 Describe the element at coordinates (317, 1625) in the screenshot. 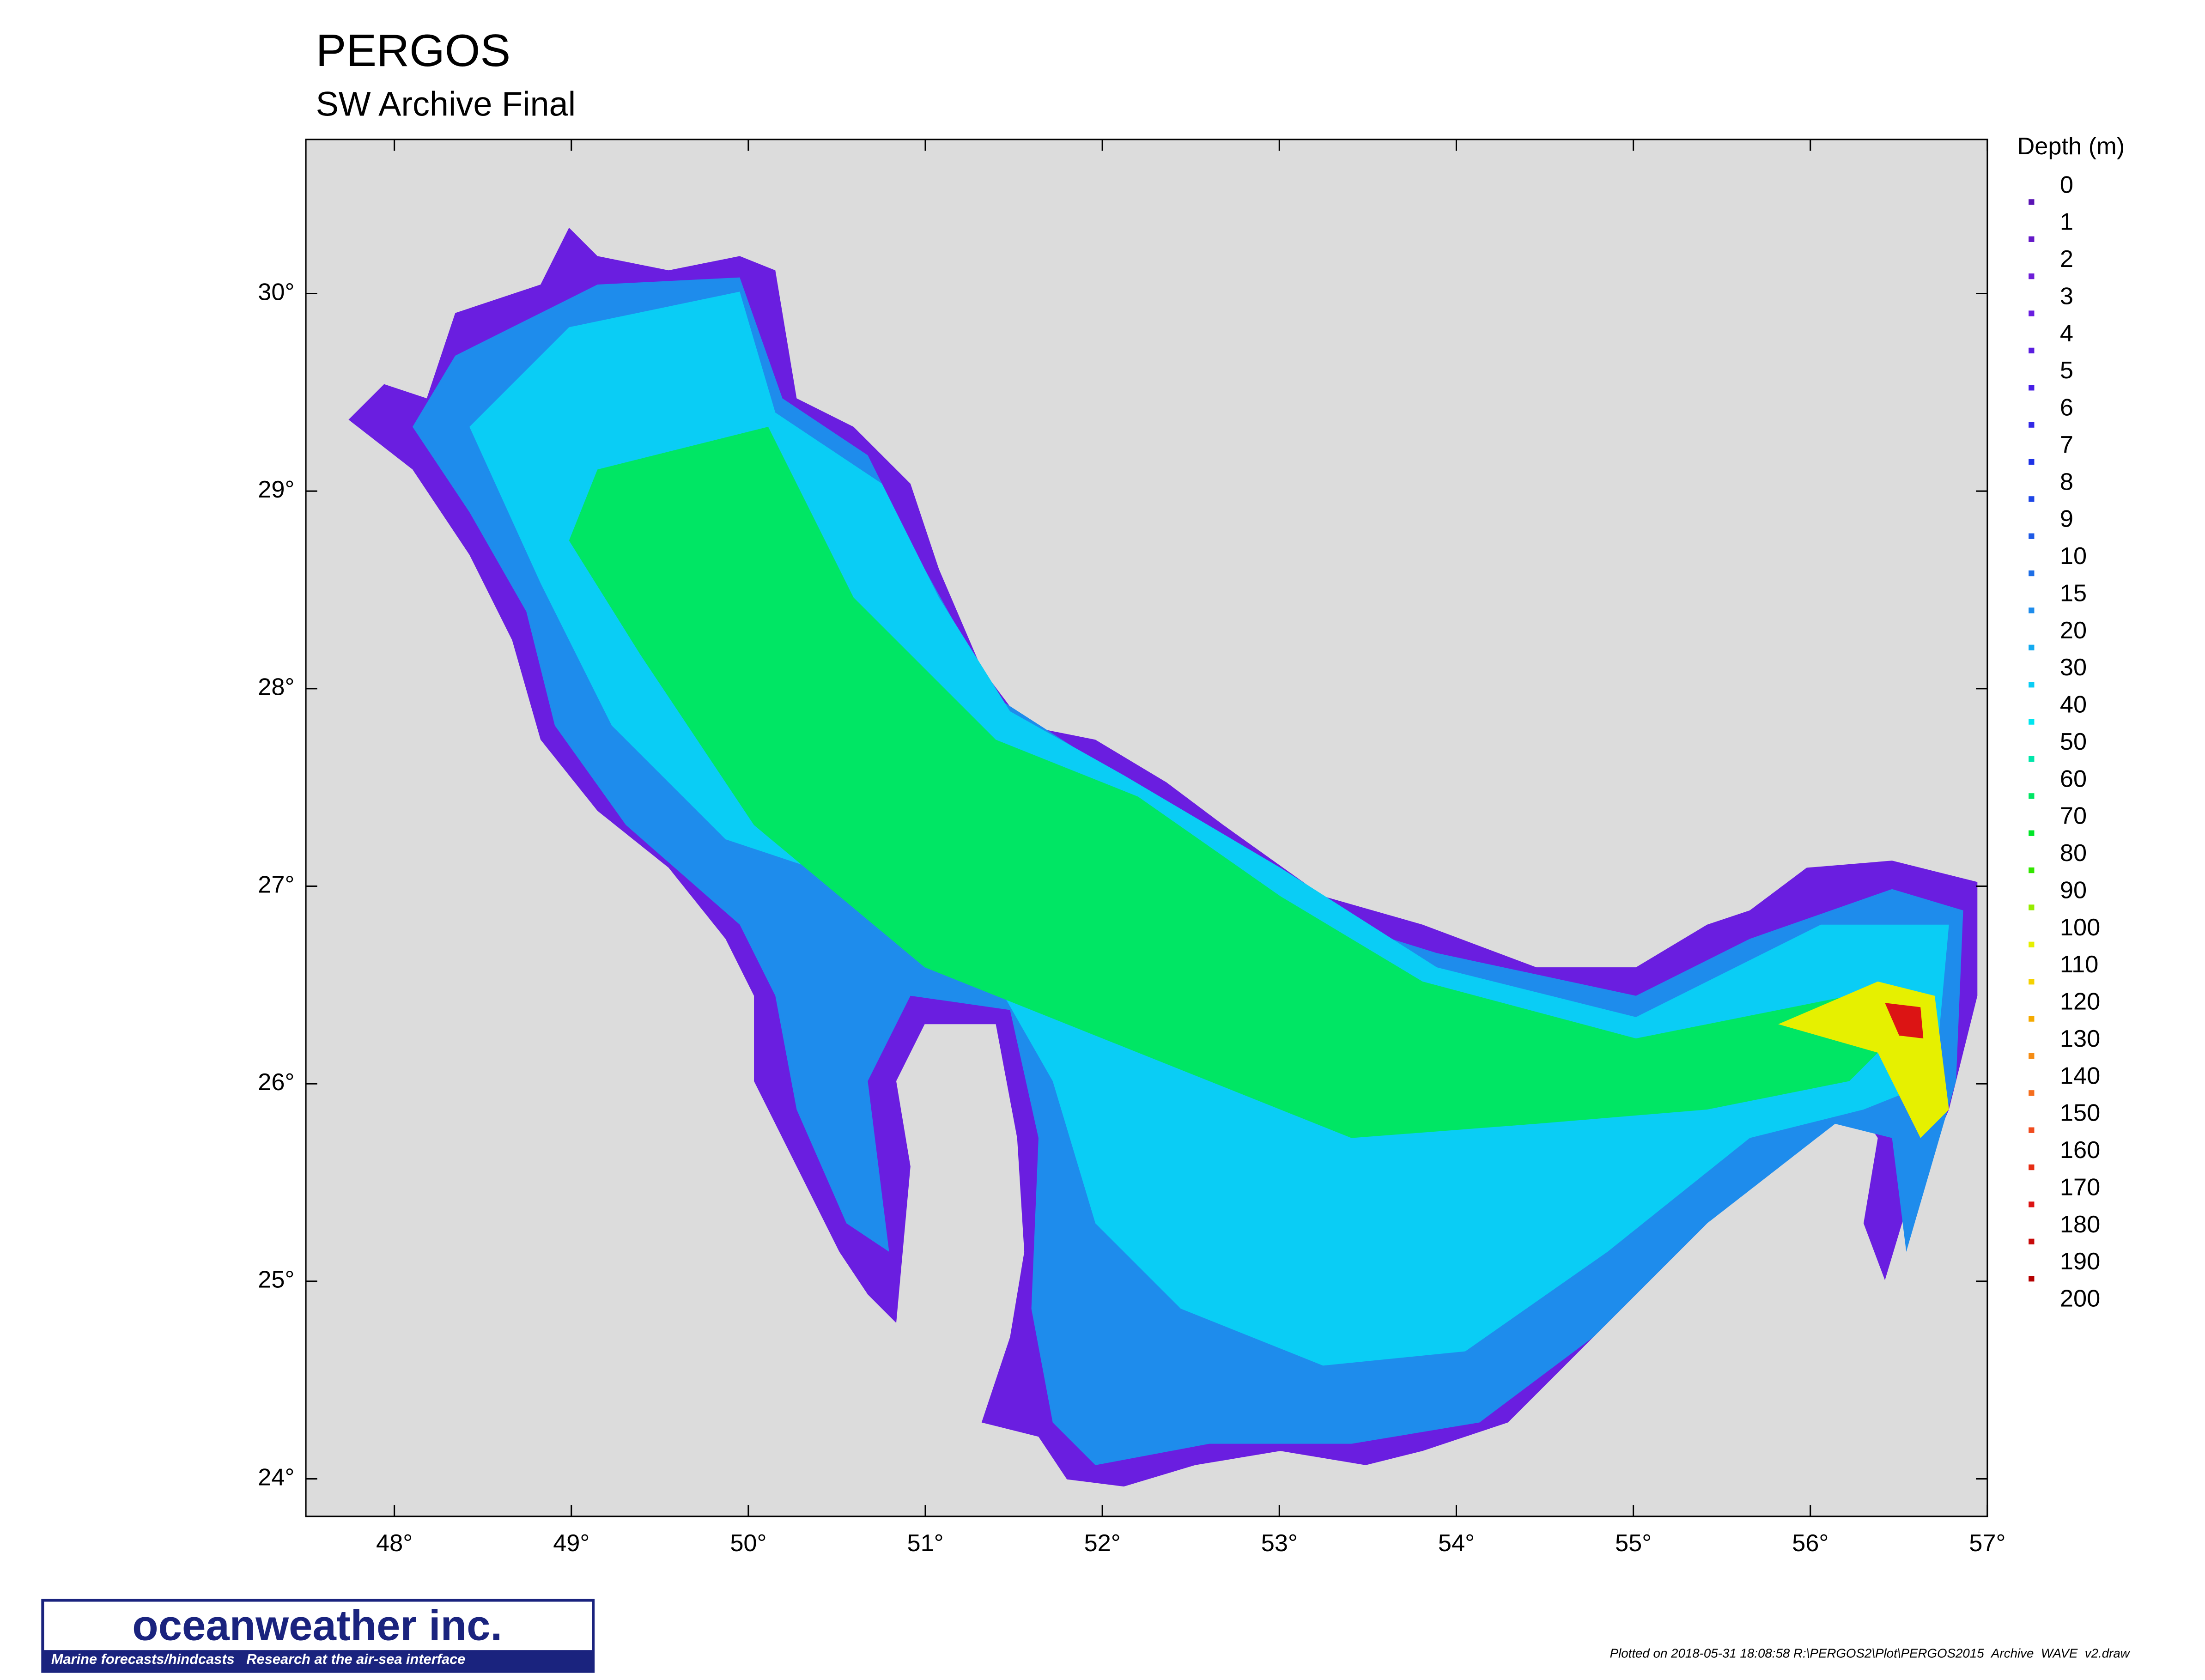

I see `logo-text: oceanweather inc.` at that location.